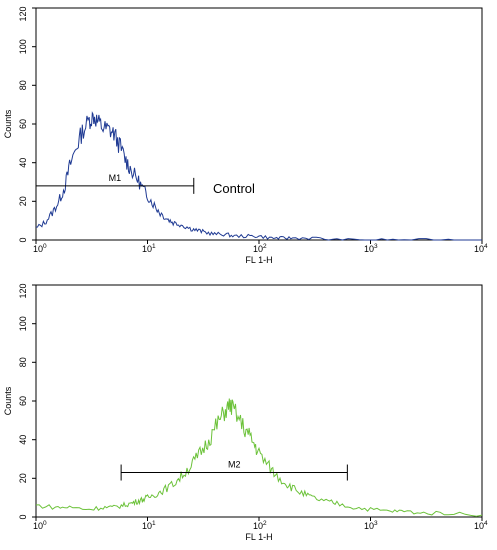  I want to click on gate-label: M2, so click(234, 465).